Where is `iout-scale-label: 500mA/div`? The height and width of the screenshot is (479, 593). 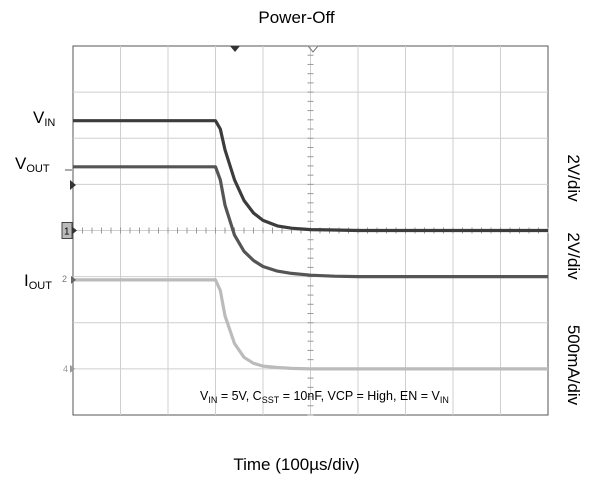
iout-scale-label: 500mA/div is located at coordinates (573, 365).